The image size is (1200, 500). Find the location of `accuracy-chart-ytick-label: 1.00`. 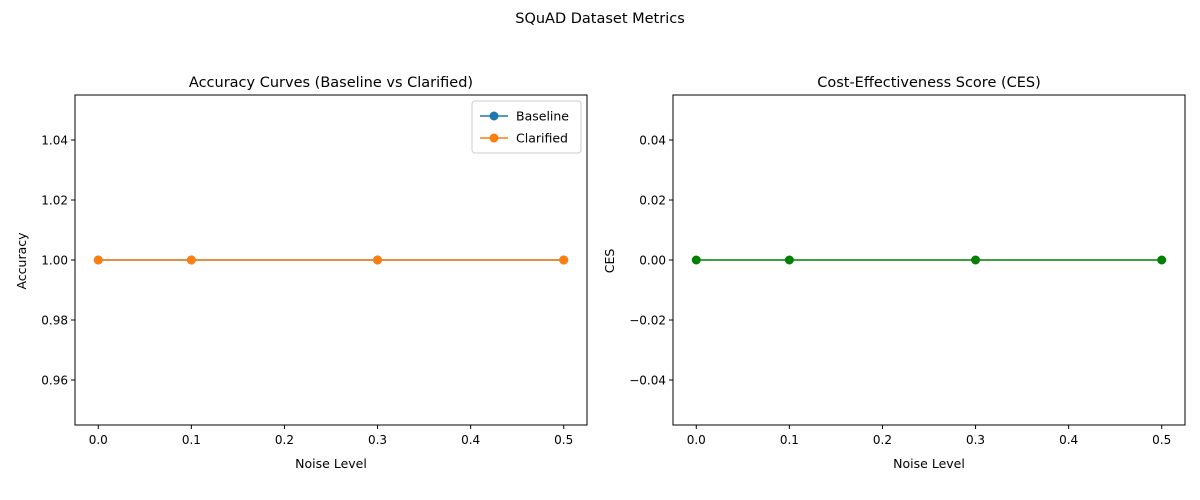

accuracy-chart-ytick-label: 1.00 is located at coordinates (54, 261).